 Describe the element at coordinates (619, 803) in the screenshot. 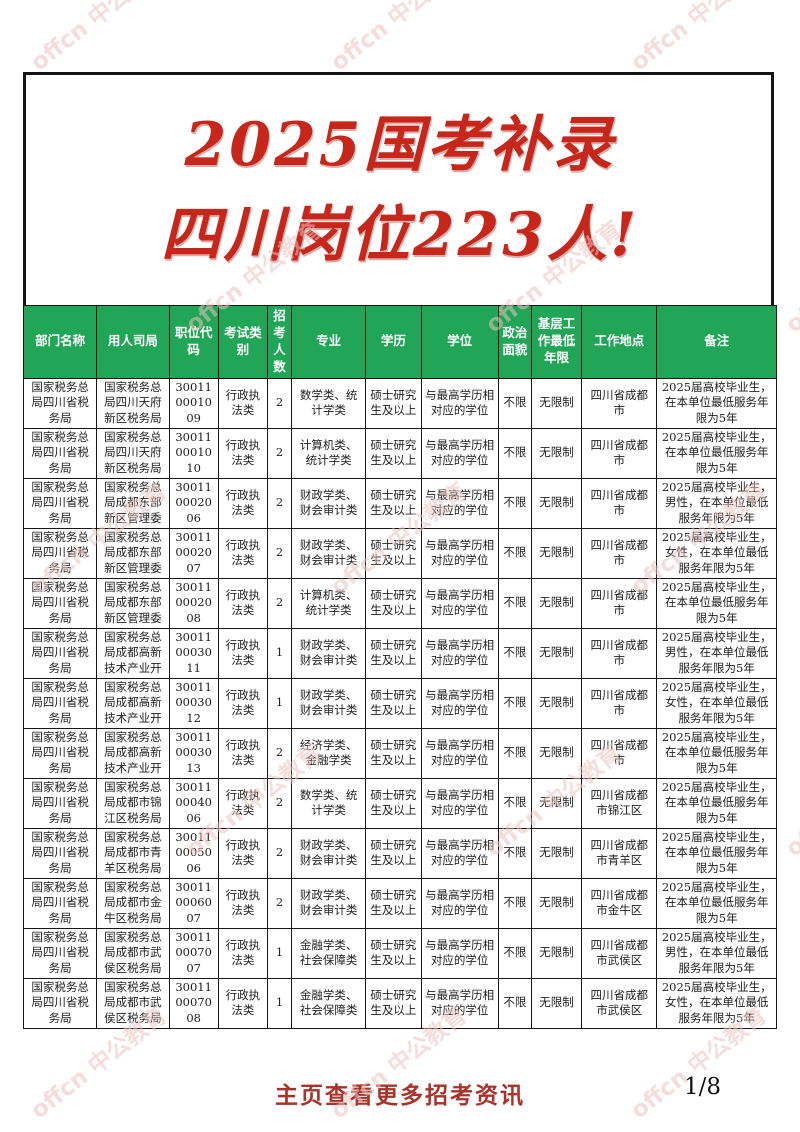

I see `cell-work_location: 四川省成都市锦江区` at that location.